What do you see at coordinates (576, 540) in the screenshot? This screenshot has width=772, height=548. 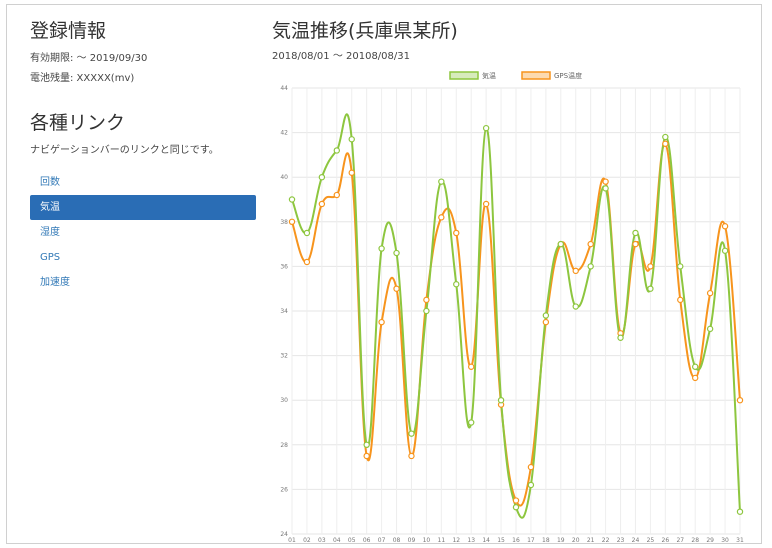 I see `x-tick-label: 20` at bounding box center [576, 540].